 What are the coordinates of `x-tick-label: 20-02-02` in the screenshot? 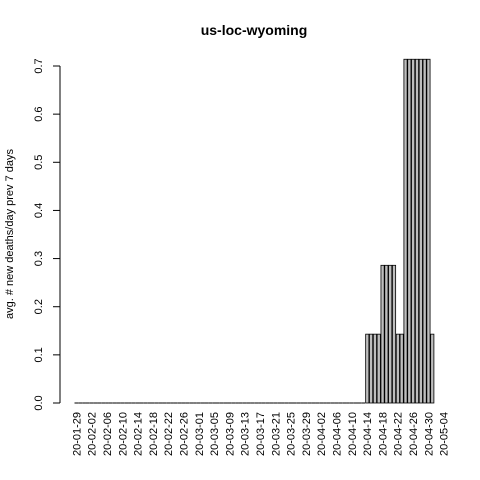 It's located at (93, 434).